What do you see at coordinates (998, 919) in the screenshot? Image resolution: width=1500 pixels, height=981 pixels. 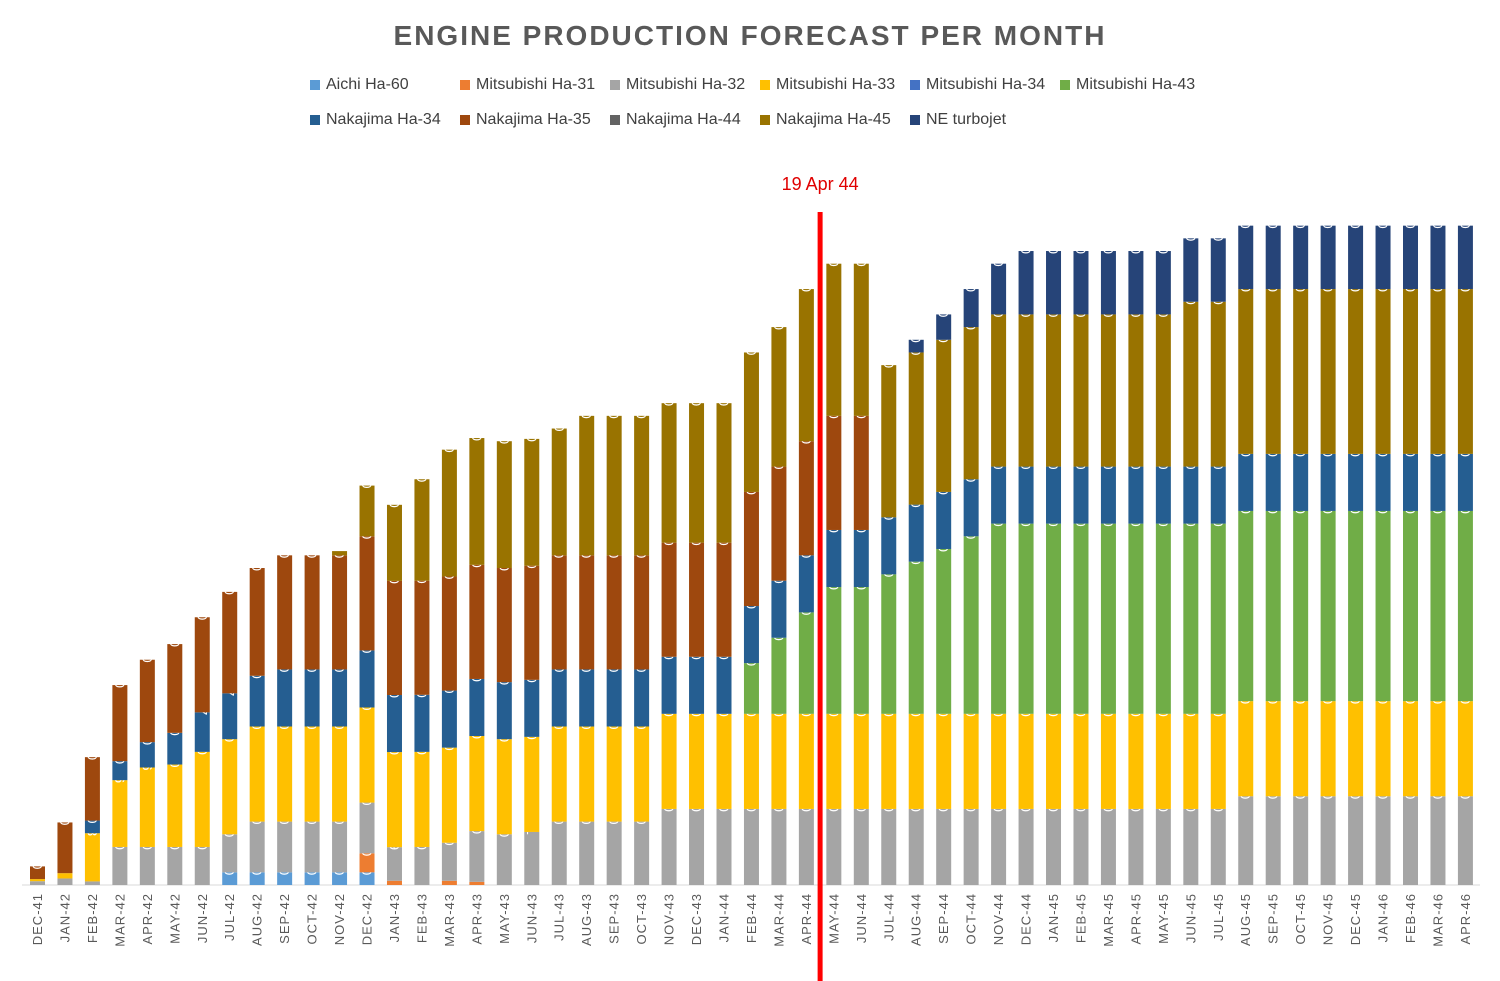 I see `x-tick-label: NOV-44` at bounding box center [998, 919].